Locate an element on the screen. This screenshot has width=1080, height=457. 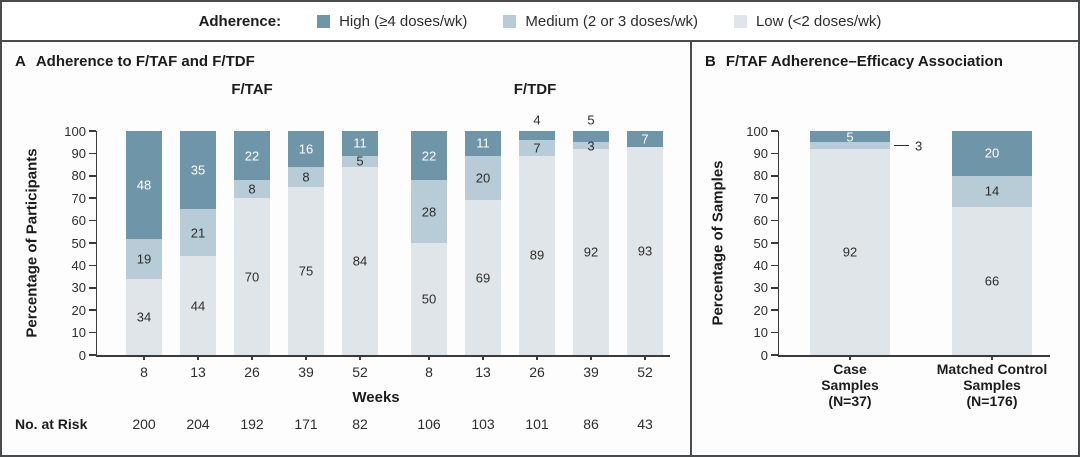
bar-value-label: 20 is located at coordinates (483, 178).